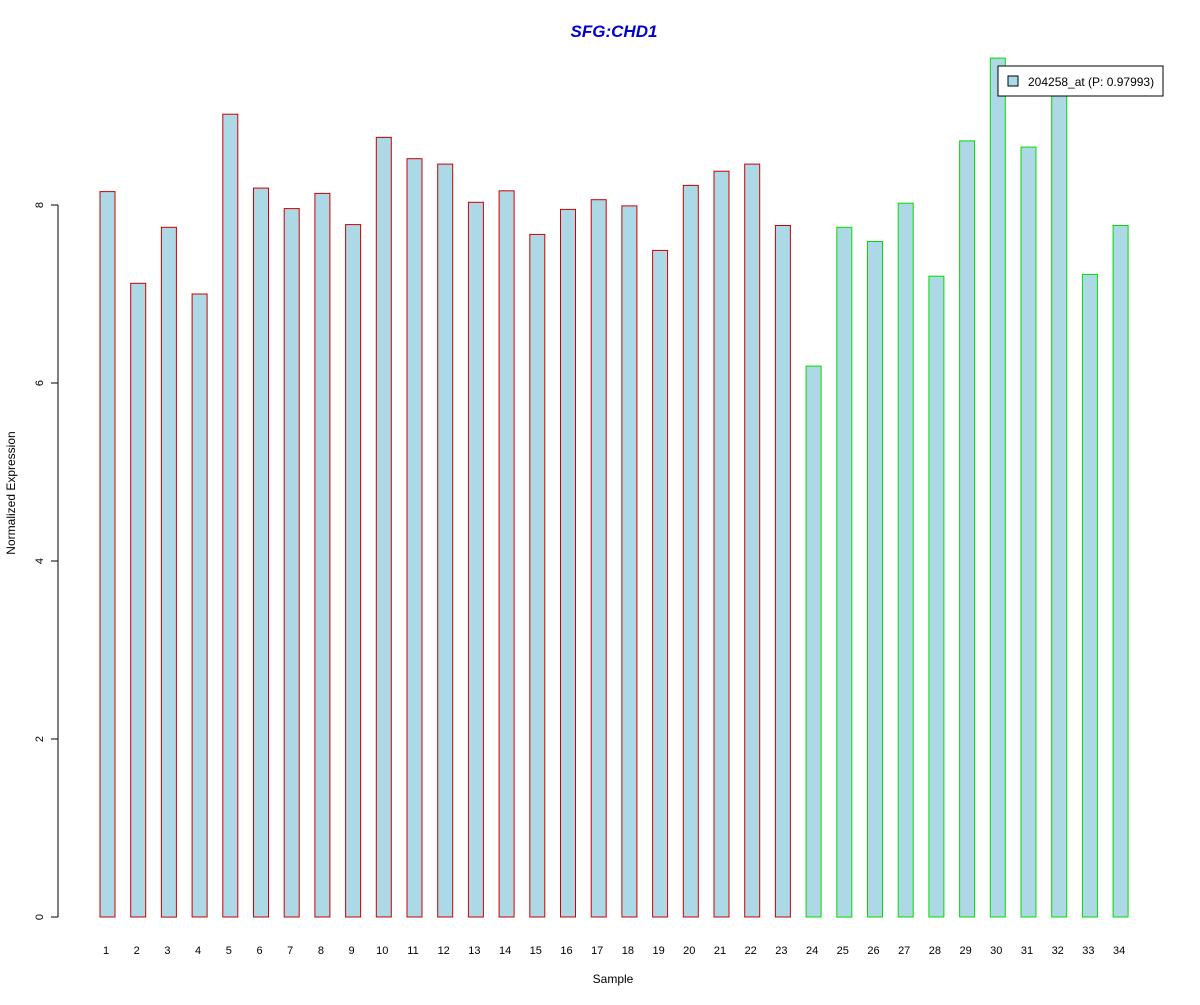  What do you see at coordinates (137, 951) in the screenshot?
I see `x-tick-label: 2` at bounding box center [137, 951].